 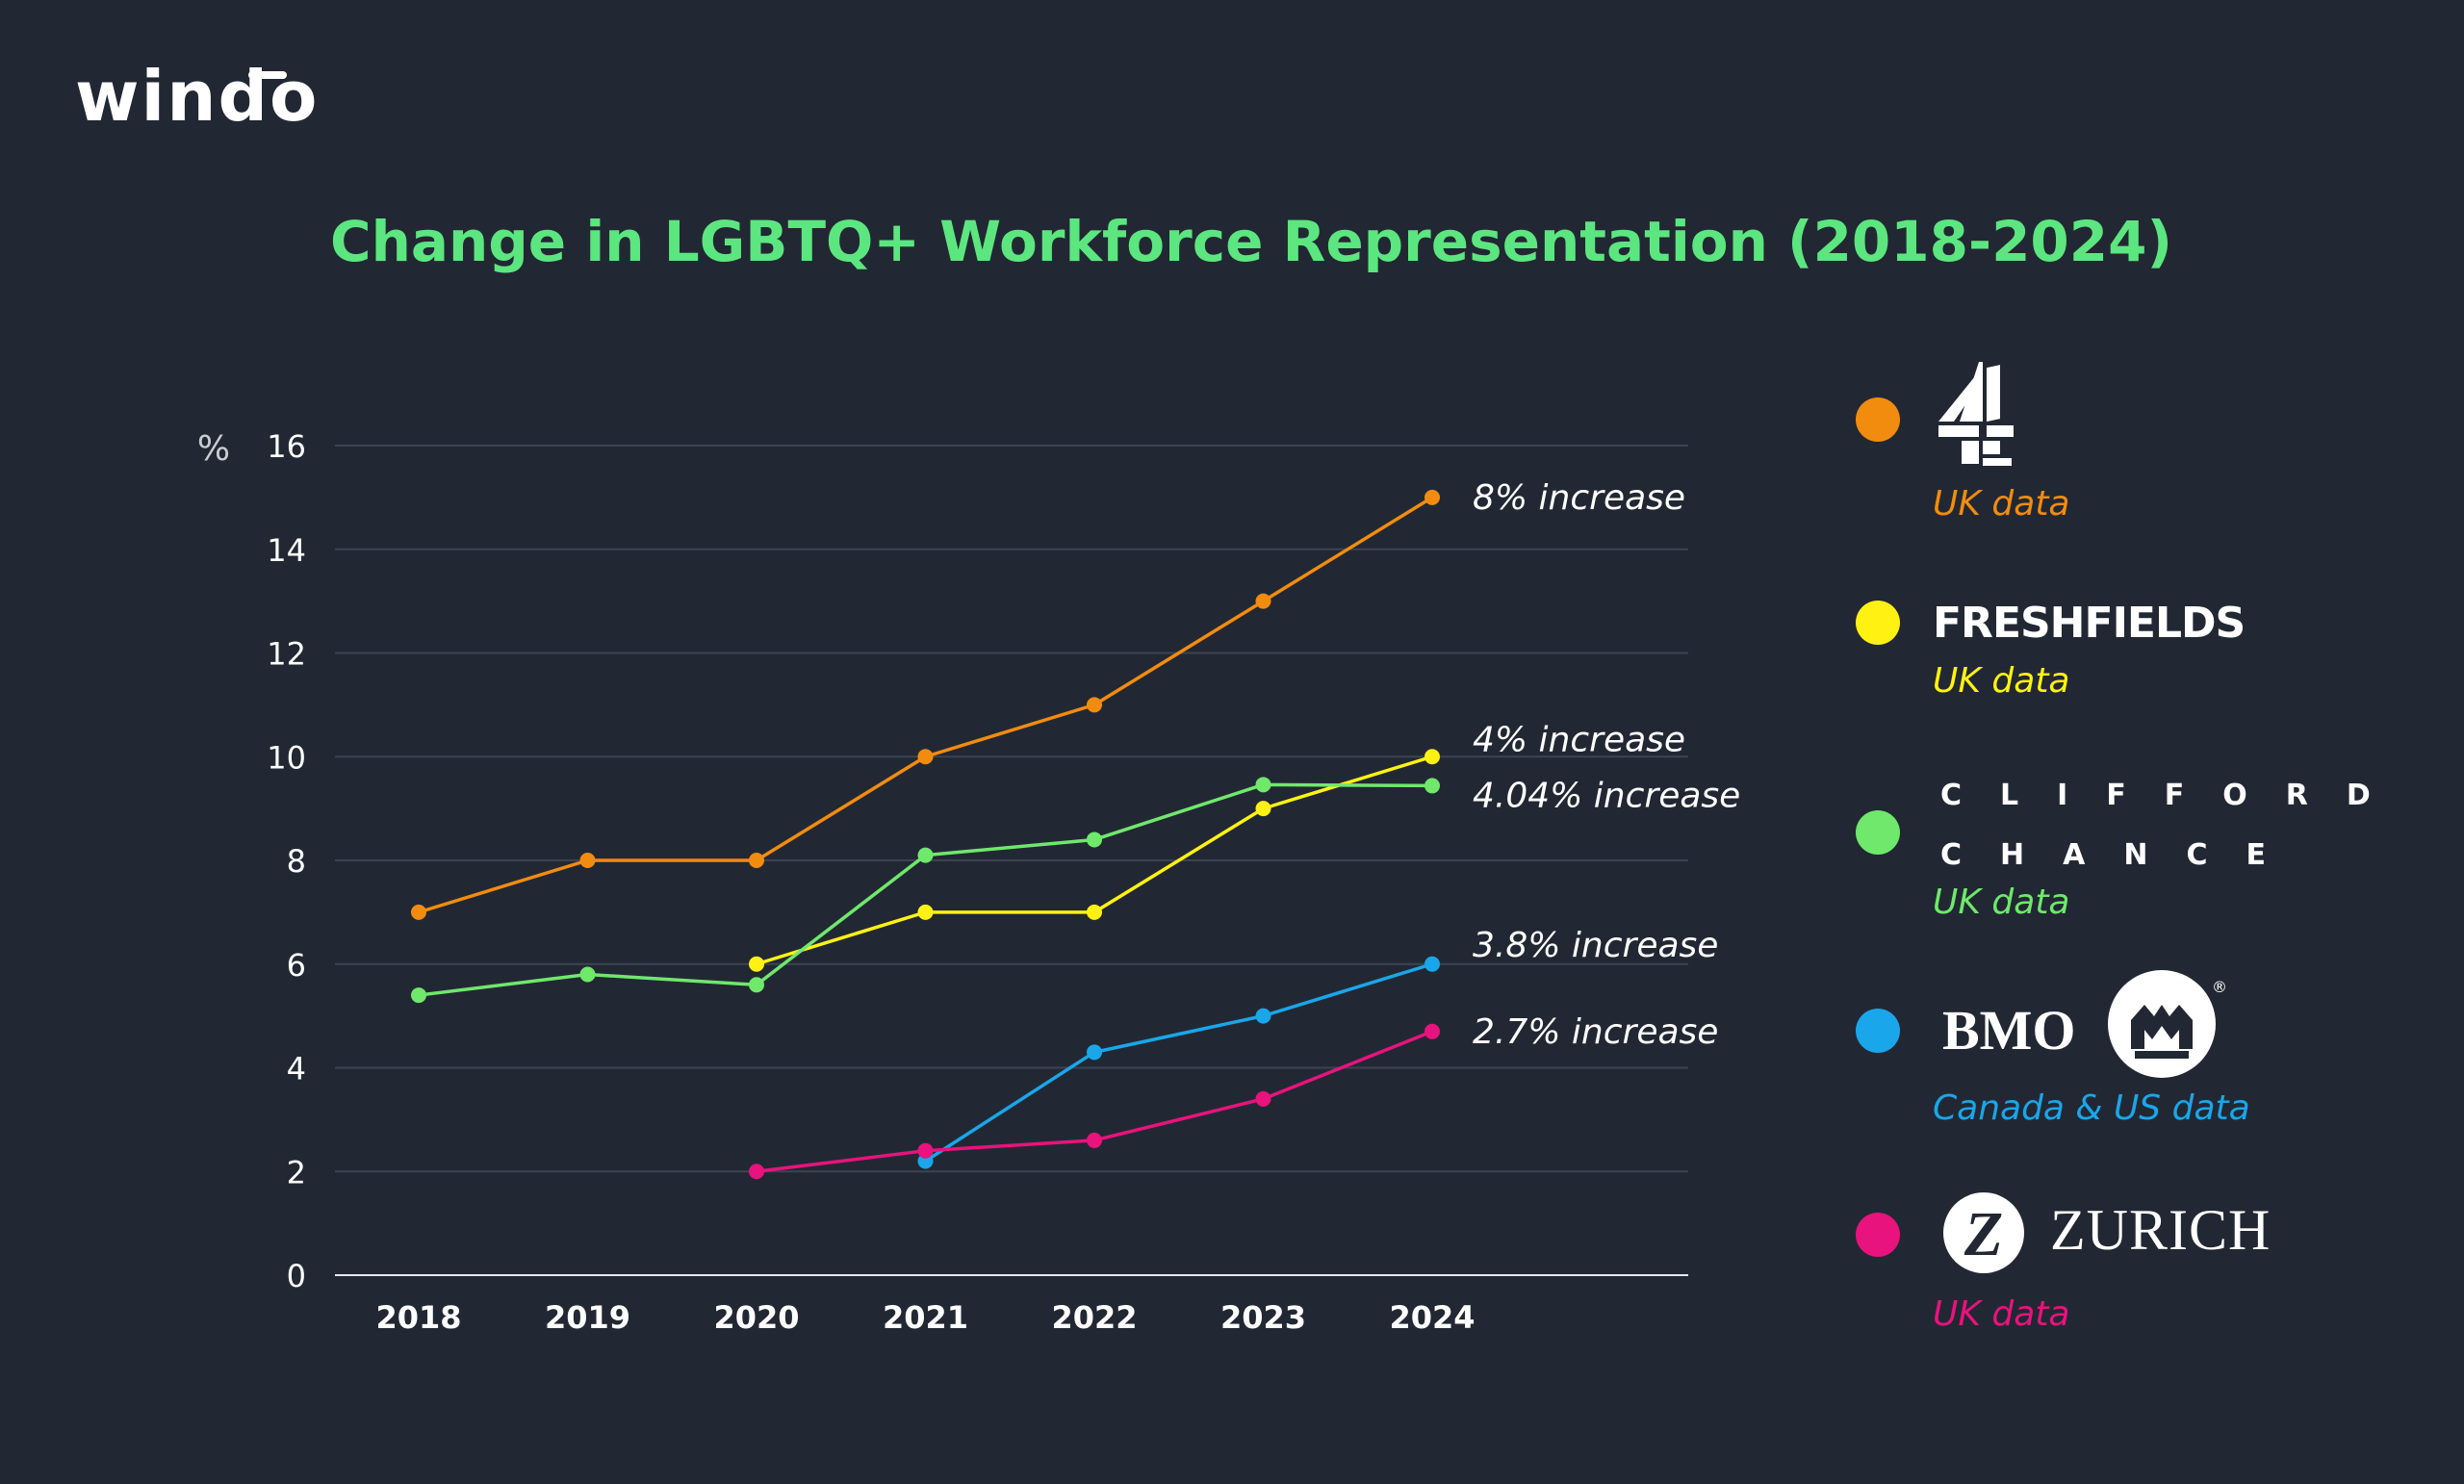 What do you see at coordinates (925, 1317) in the screenshot?
I see `x-tick-label: 2021` at bounding box center [925, 1317].